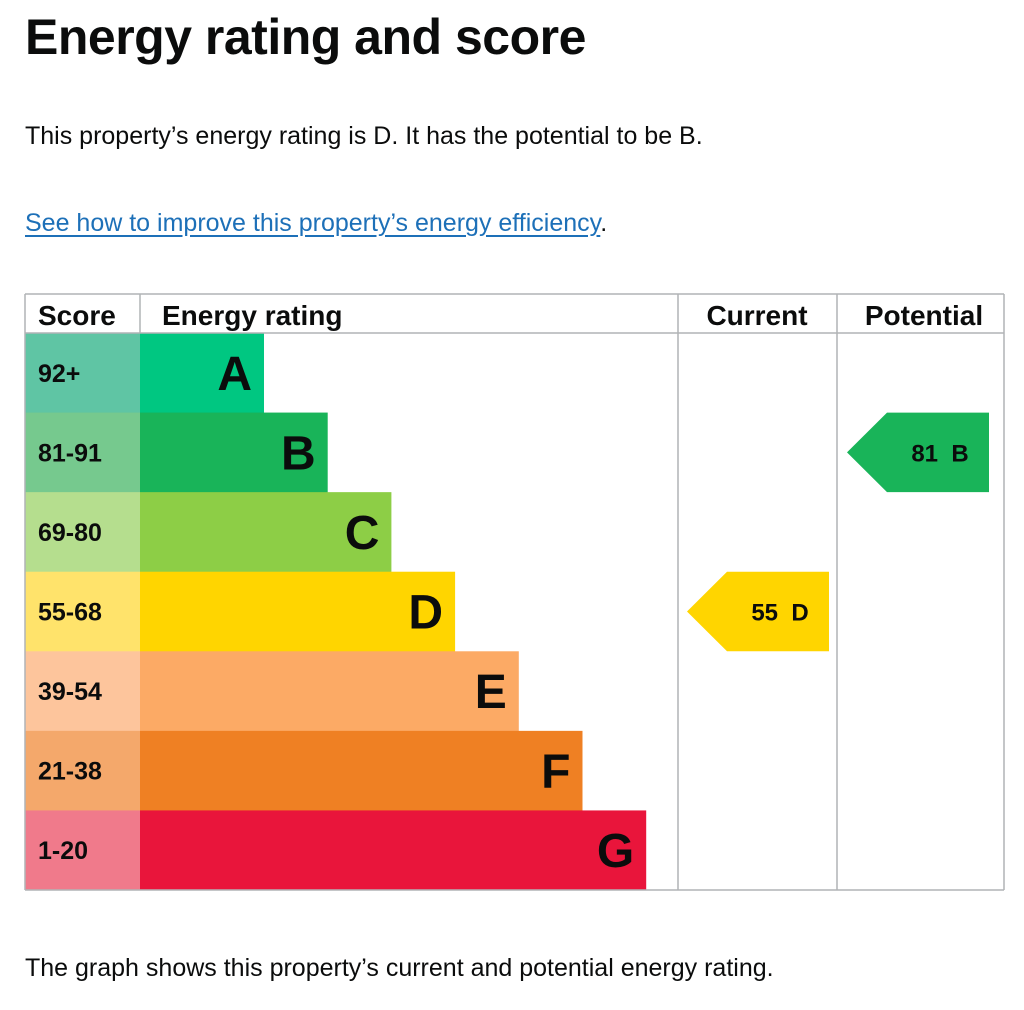 Image resolution: width=1024 pixels, height=1010 pixels. Describe the element at coordinates (77, 315) in the screenshot. I see `header-score: Score` at that location.